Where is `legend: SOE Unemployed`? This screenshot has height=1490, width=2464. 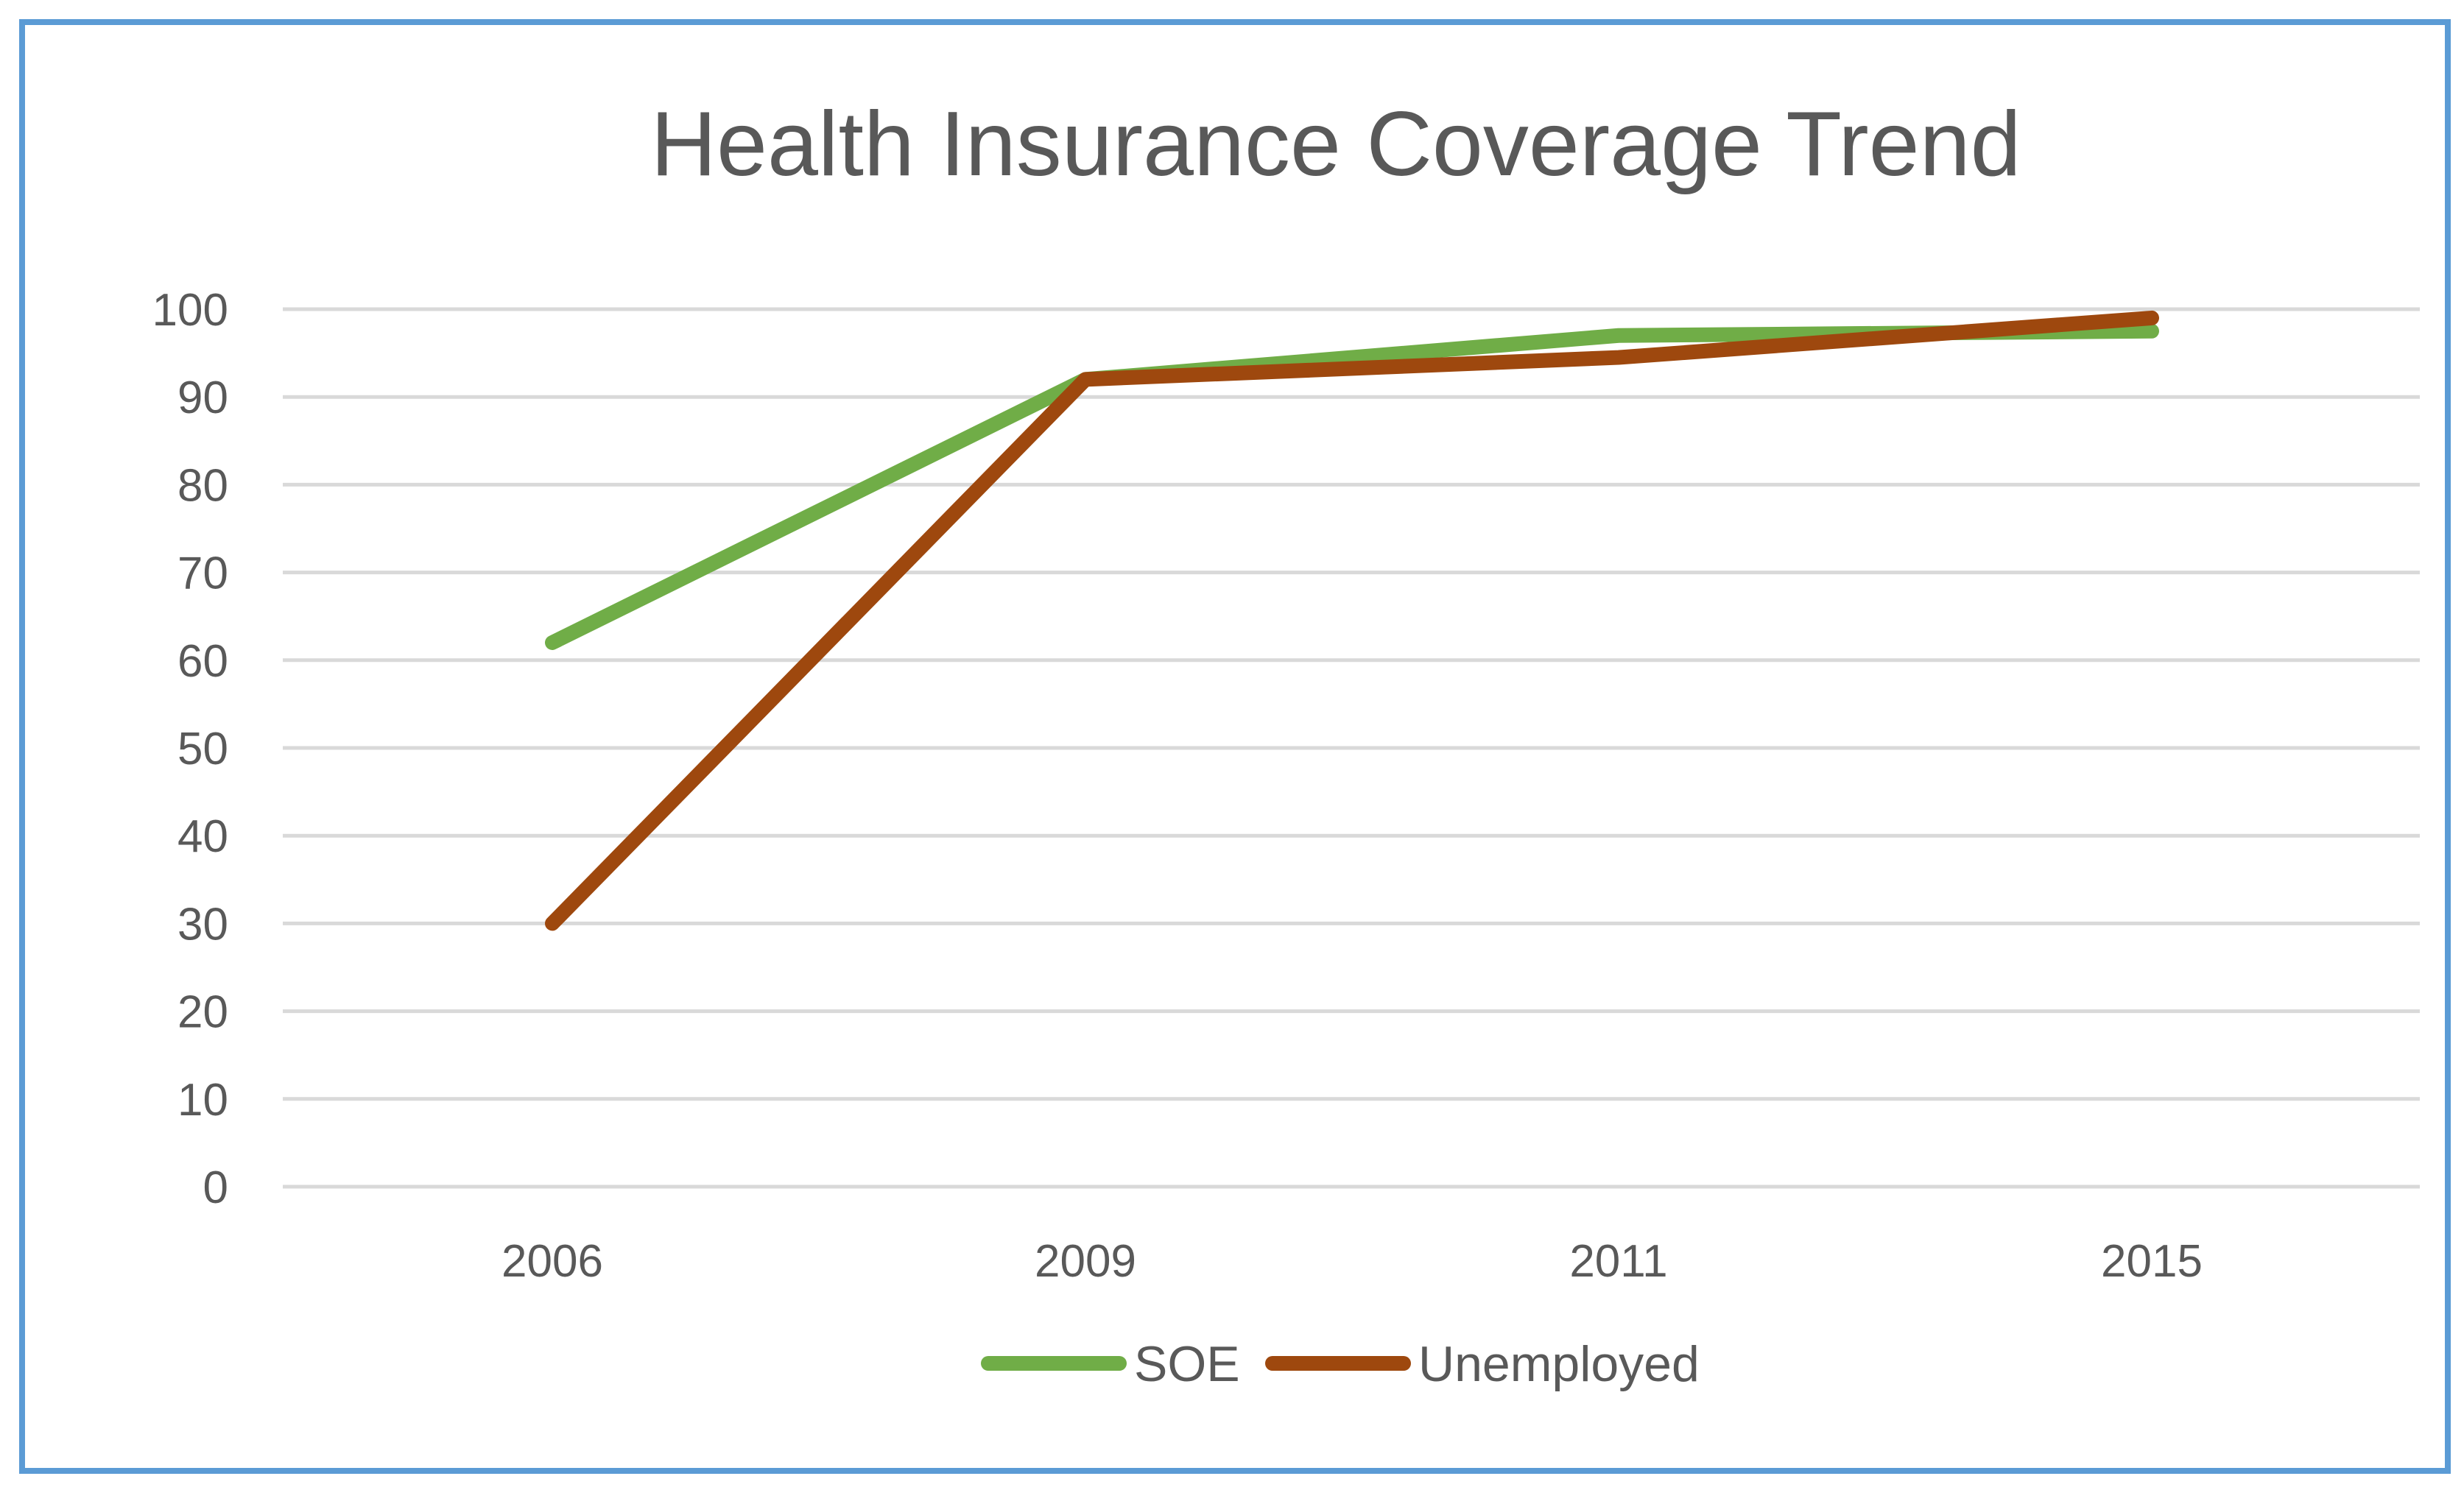 legend: SOE Unemployed is located at coordinates (1340, 1364).